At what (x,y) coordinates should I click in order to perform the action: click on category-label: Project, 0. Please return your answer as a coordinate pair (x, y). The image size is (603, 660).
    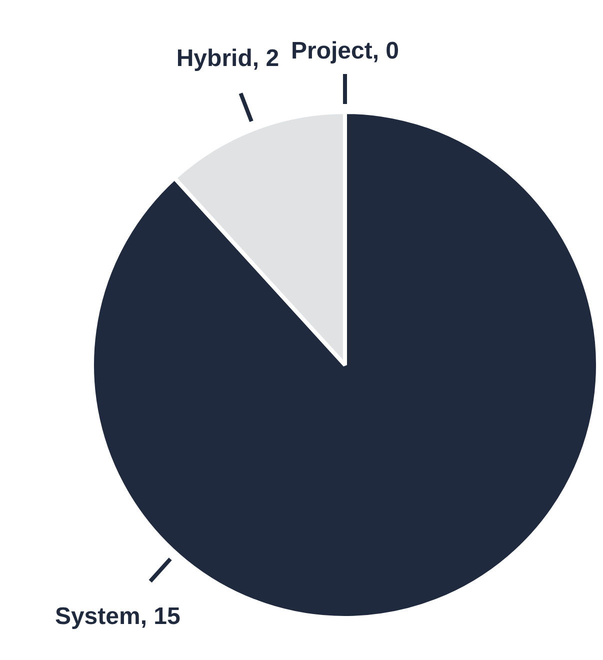
    Looking at the image, I should click on (345, 51).